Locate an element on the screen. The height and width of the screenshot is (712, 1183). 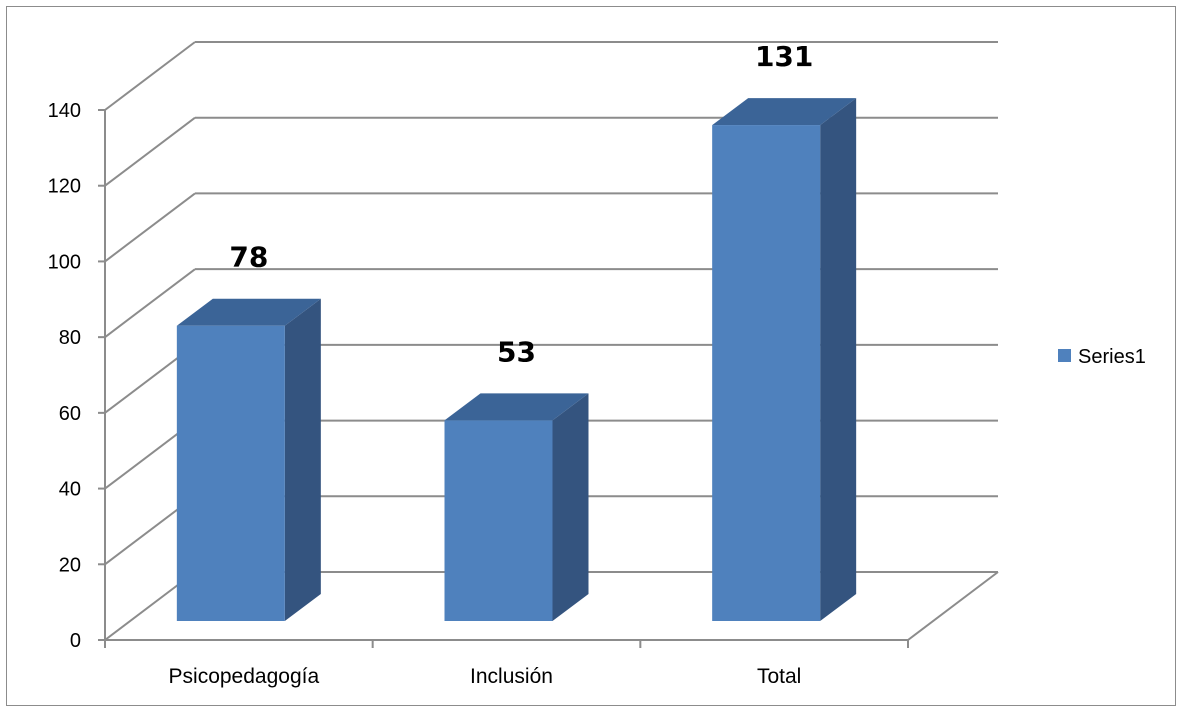
data-label-1: 53 is located at coordinates (516, 351).